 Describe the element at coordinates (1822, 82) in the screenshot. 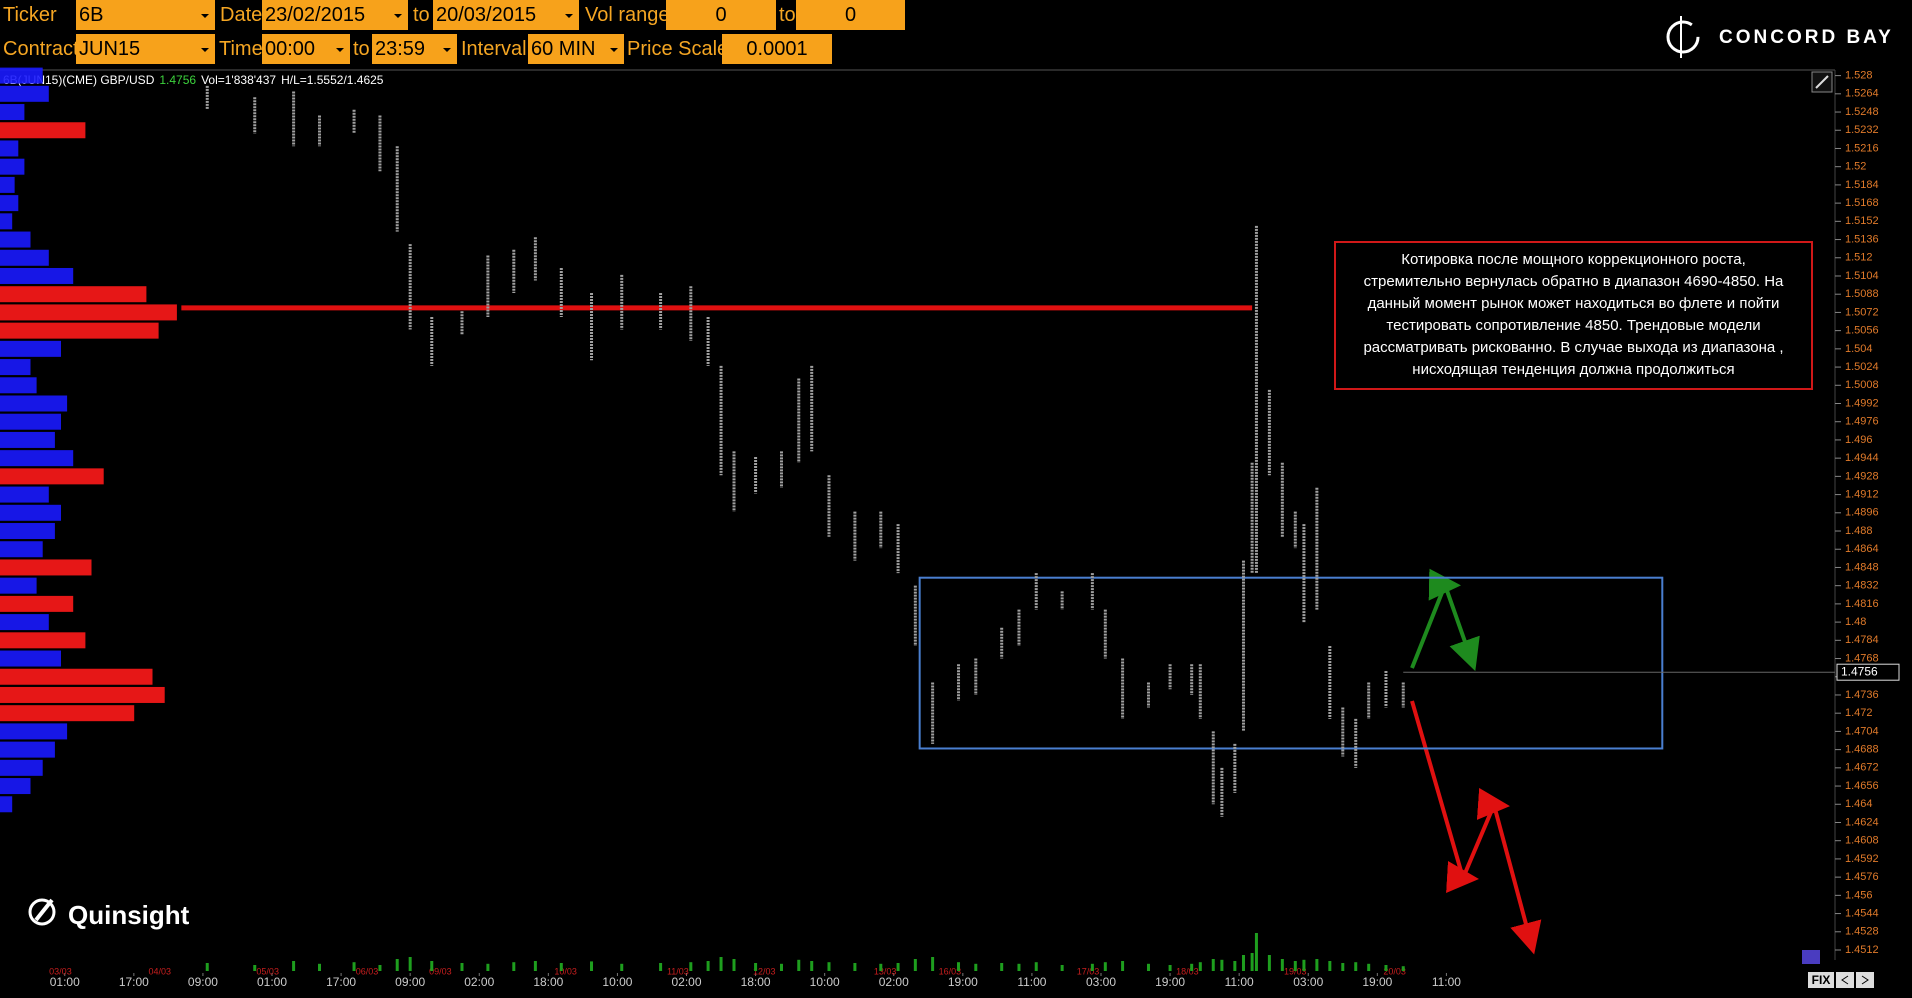

I see `pen-button` at that location.